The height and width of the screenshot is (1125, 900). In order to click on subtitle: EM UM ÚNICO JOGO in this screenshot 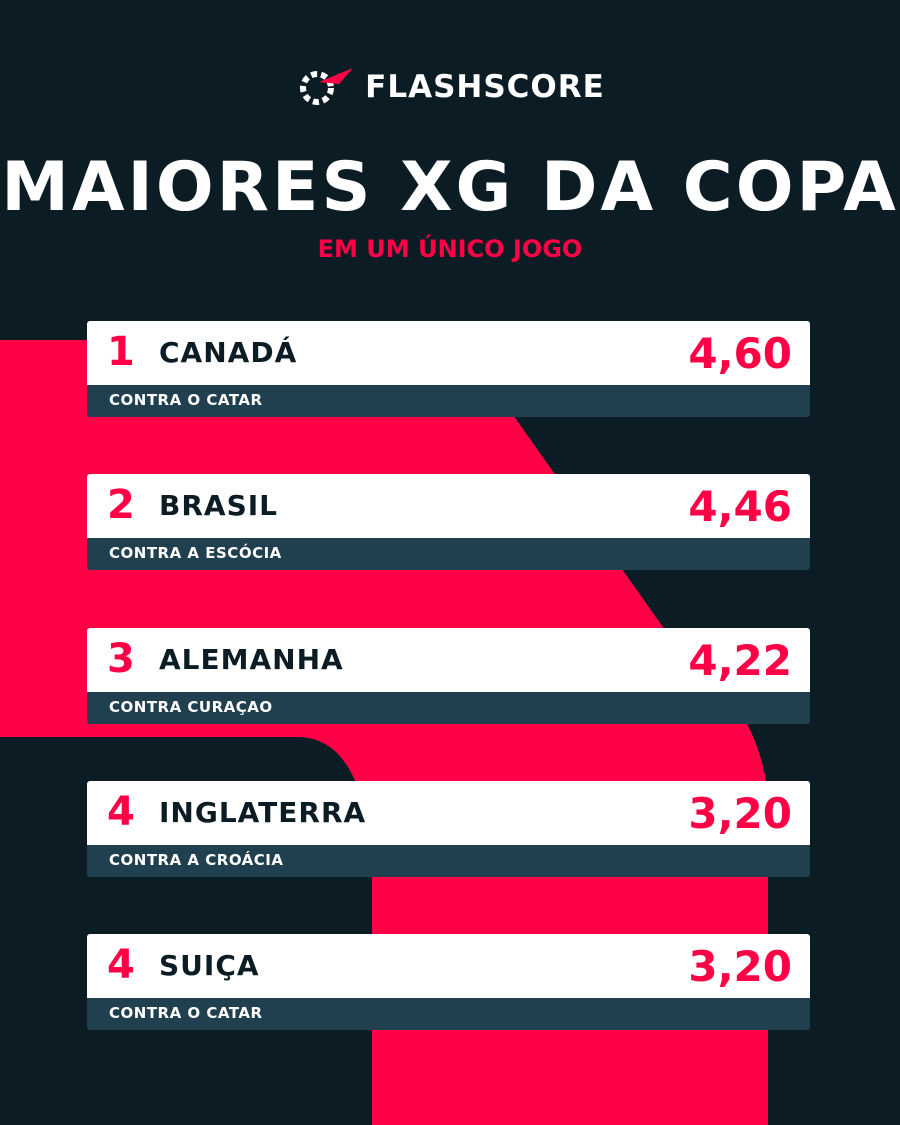, I will do `click(450, 249)`.